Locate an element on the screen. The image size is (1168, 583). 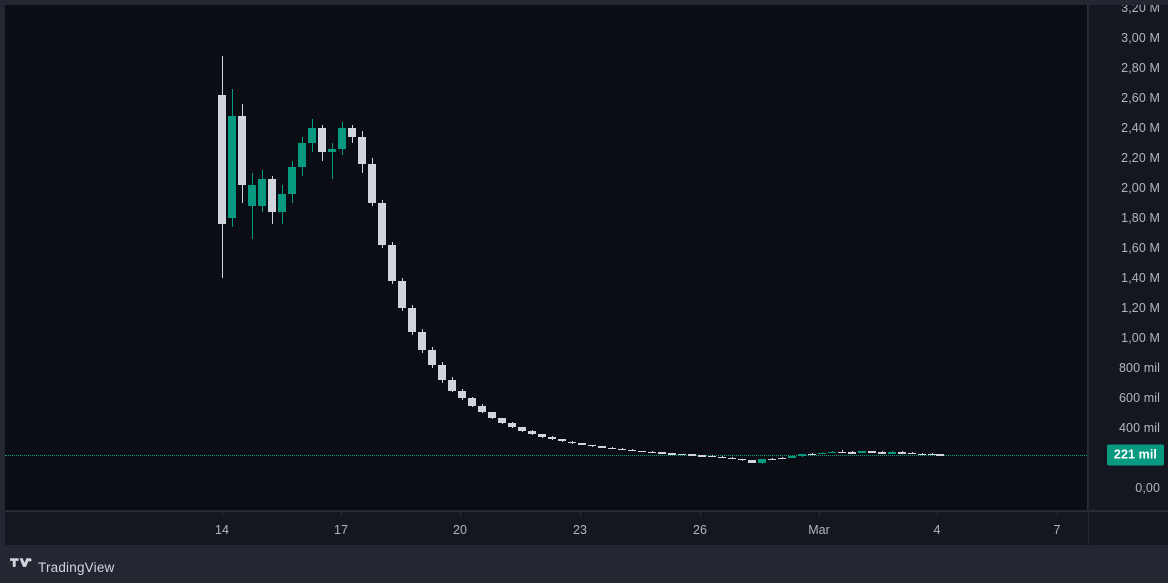
price-axis-tick-label: 2,40 M is located at coordinates (1140, 128).